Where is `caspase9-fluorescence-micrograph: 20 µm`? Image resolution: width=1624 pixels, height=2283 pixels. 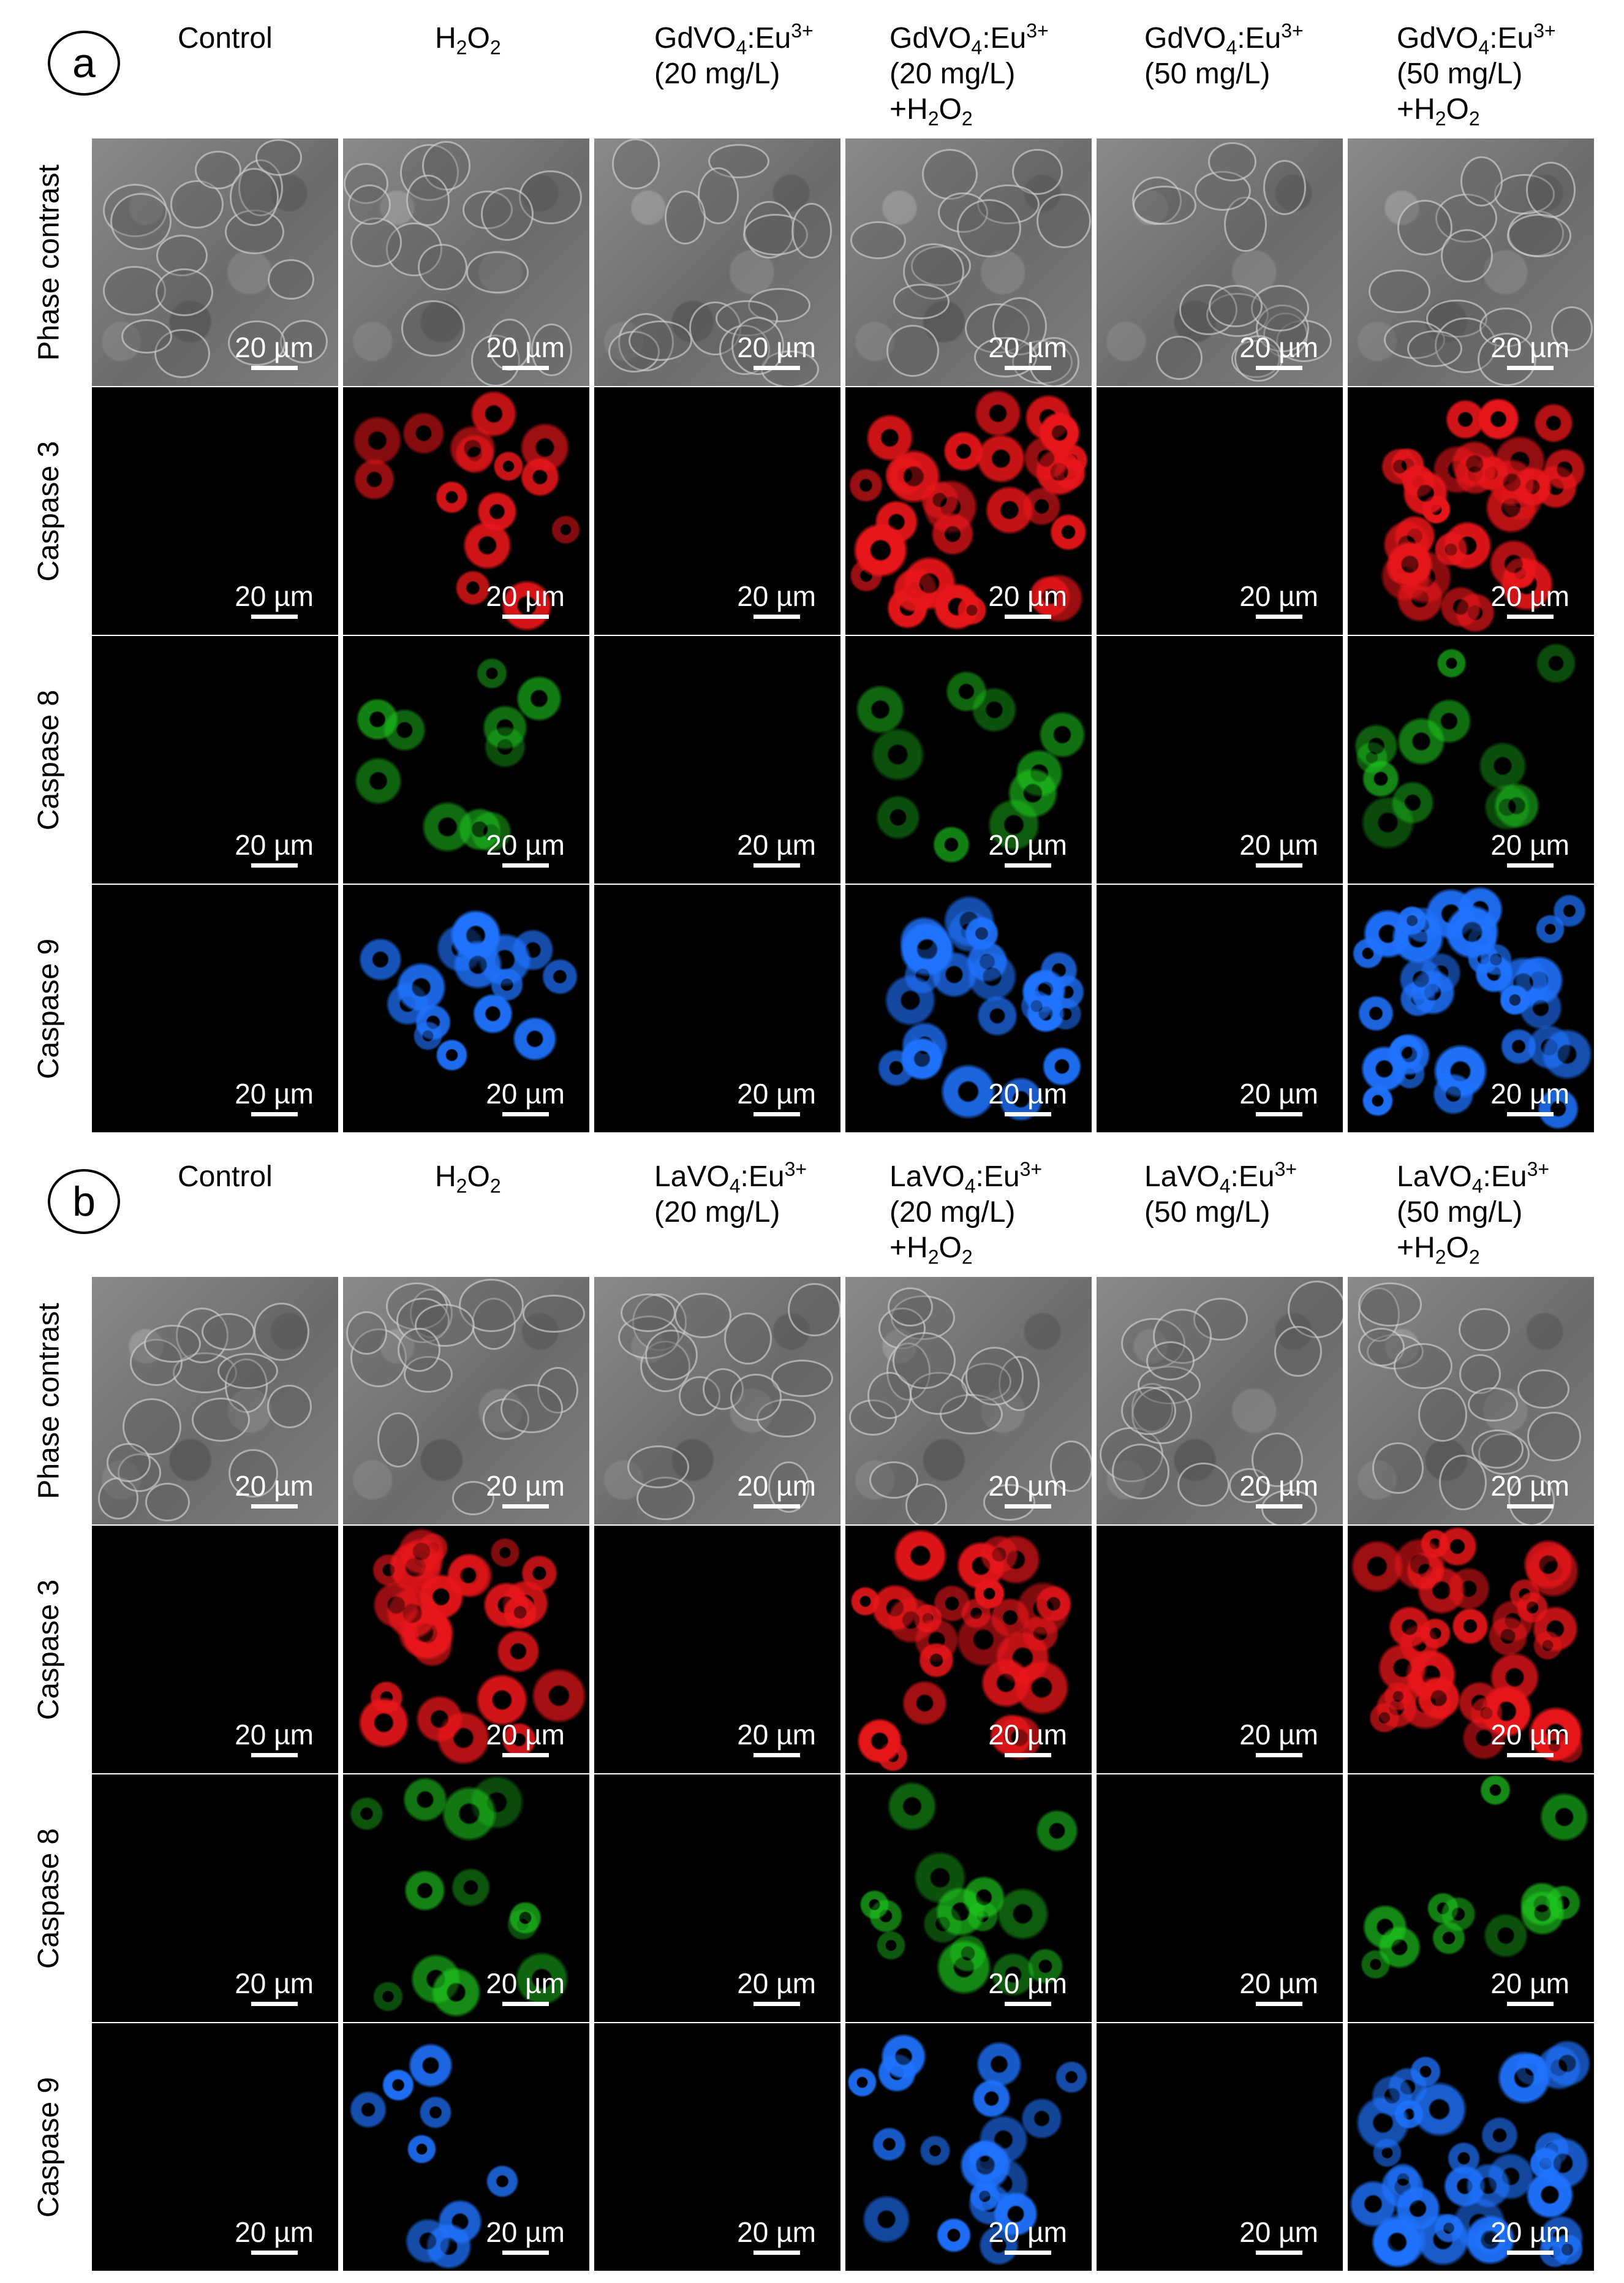 caspase9-fluorescence-micrograph: 20 µm is located at coordinates (466, 1008).